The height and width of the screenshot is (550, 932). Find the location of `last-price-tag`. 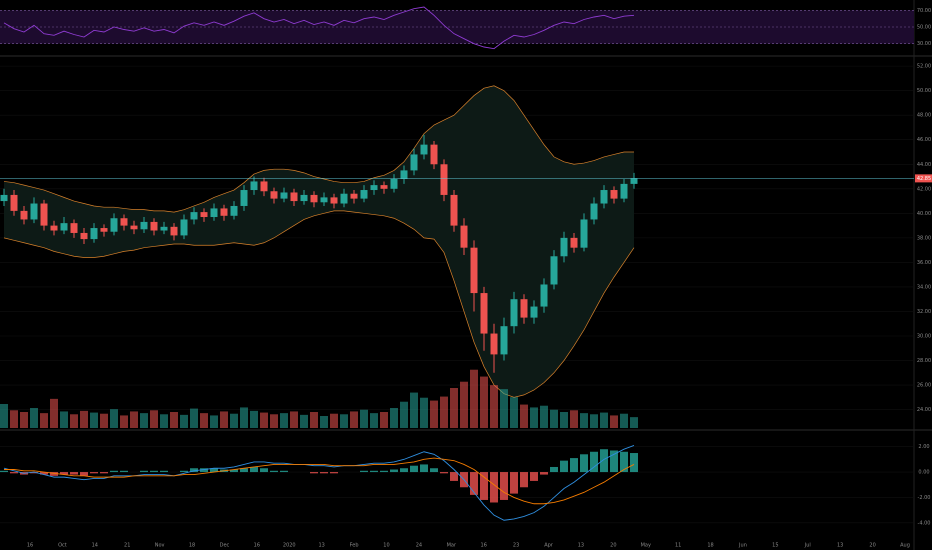

last-price-tag is located at coordinates (923, 178).